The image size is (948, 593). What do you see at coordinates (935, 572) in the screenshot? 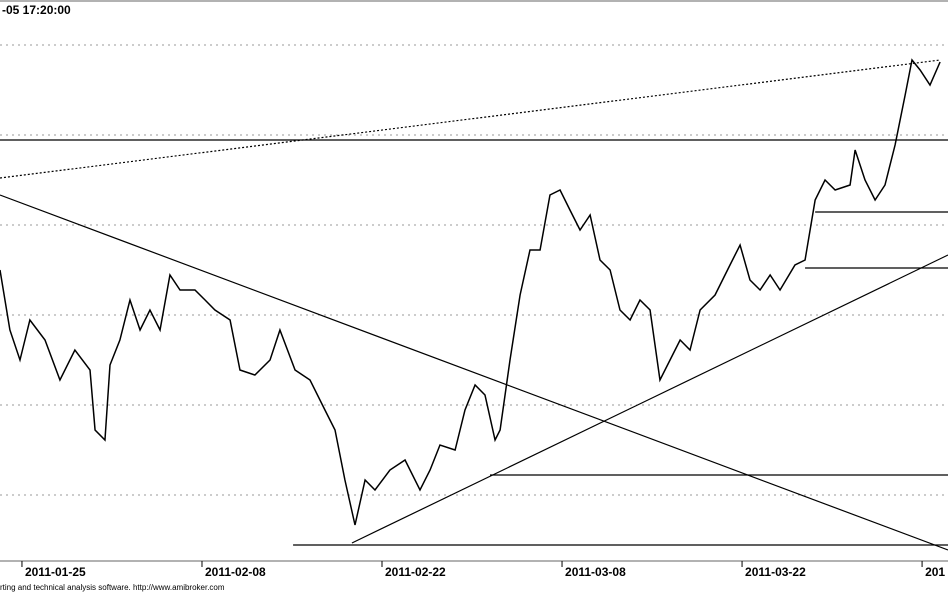
I see `x-tick-label: 201` at bounding box center [935, 572].